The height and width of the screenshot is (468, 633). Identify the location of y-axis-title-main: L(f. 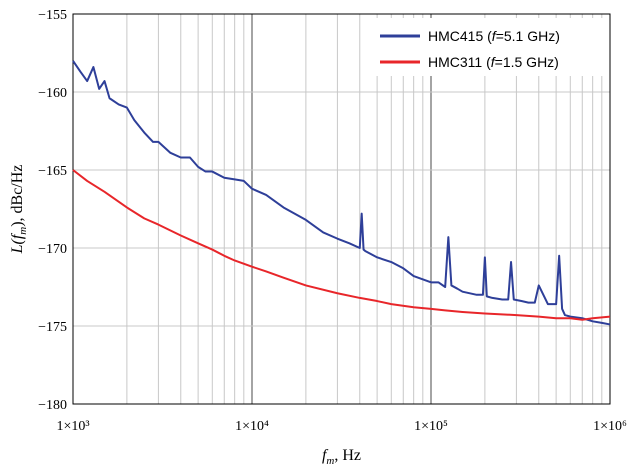
(17, 243).